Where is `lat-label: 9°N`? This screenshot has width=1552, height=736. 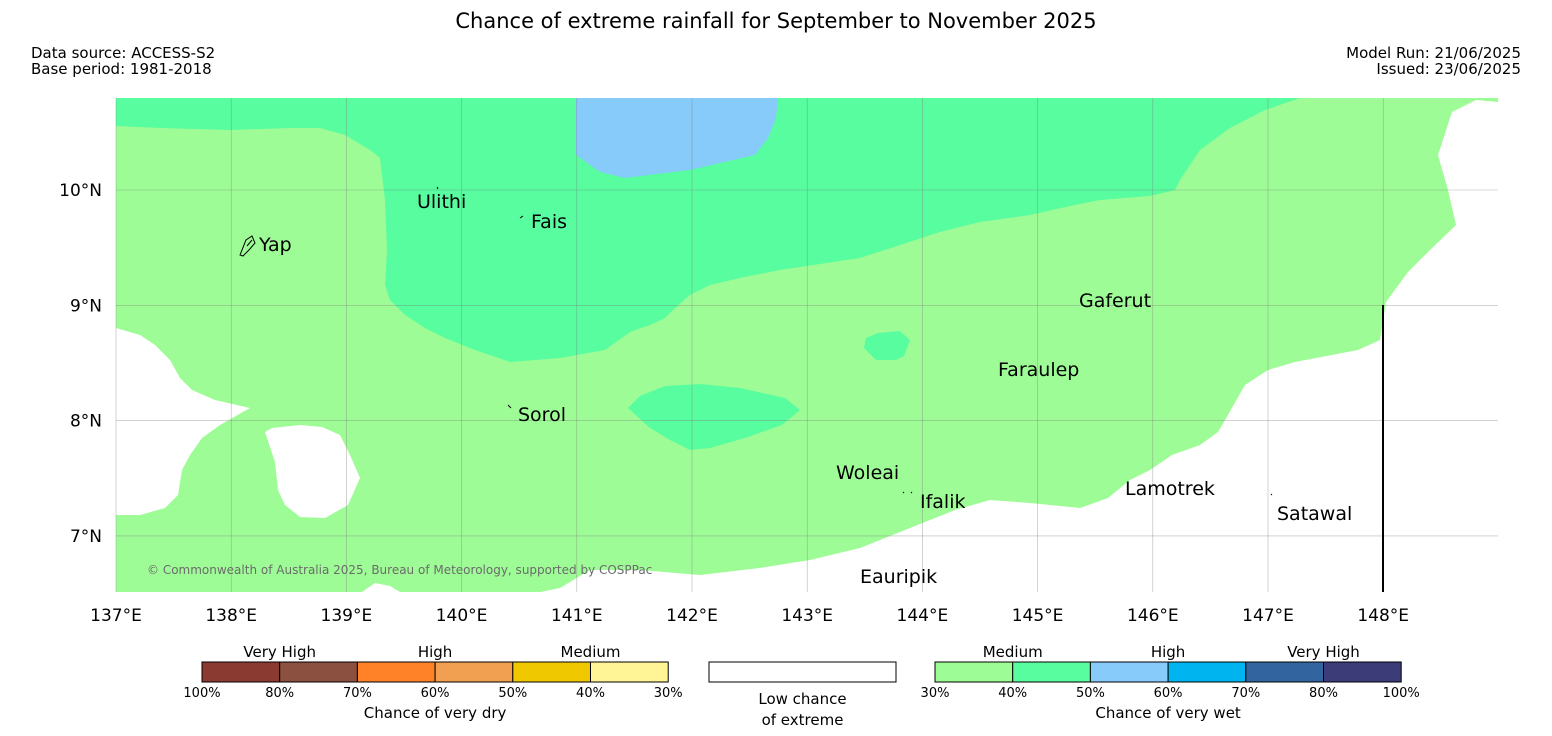 lat-label: 9°N is located at coordinates (86, 306).